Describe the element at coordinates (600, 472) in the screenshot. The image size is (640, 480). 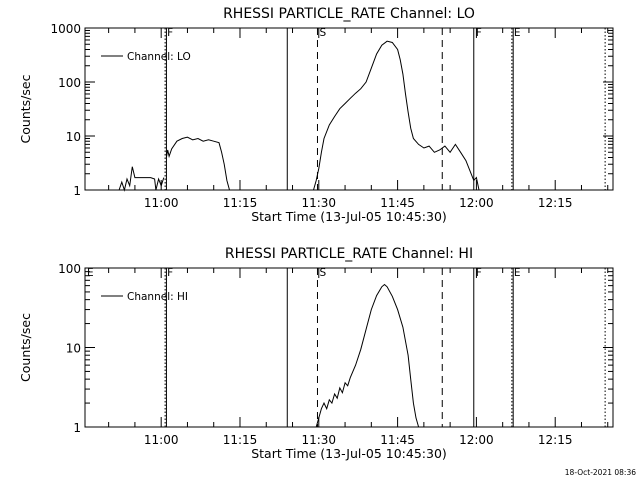
I see `generation-timestamp: 18-Oct-2021 08:36` at that location.